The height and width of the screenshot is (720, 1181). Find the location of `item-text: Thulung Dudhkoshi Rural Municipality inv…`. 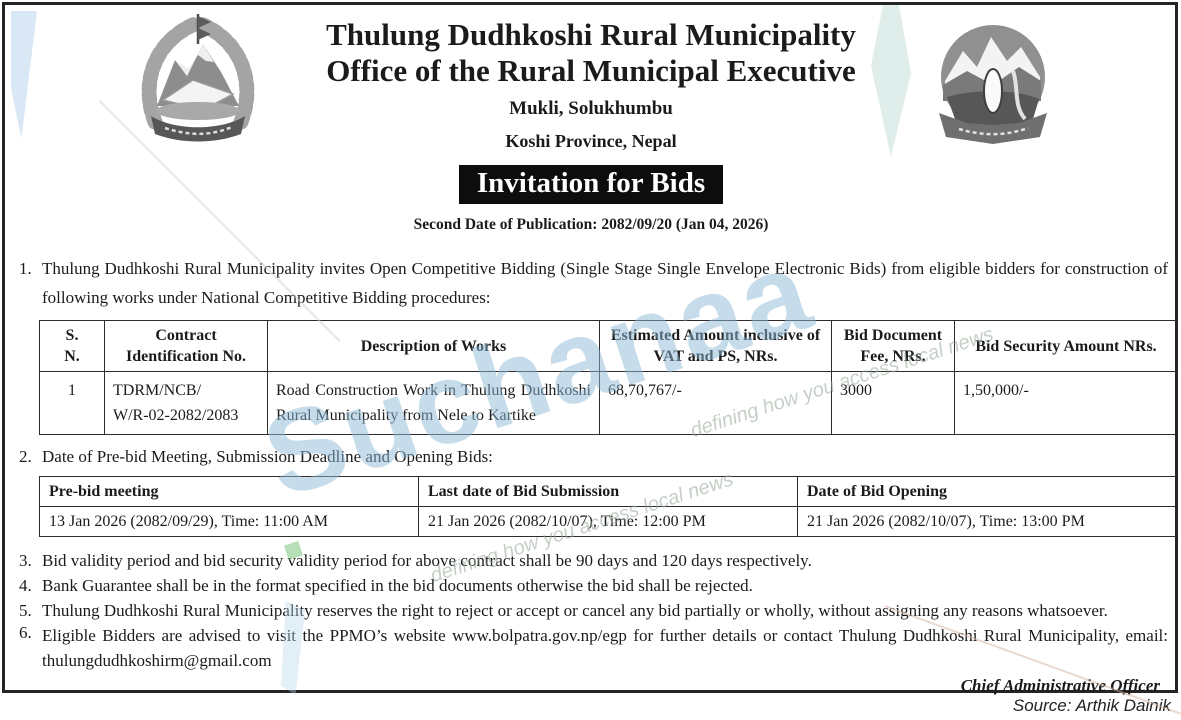

item-text: Thulung Dudhkoshi Rural Municipality inv… is located at coordinates (605, 283).